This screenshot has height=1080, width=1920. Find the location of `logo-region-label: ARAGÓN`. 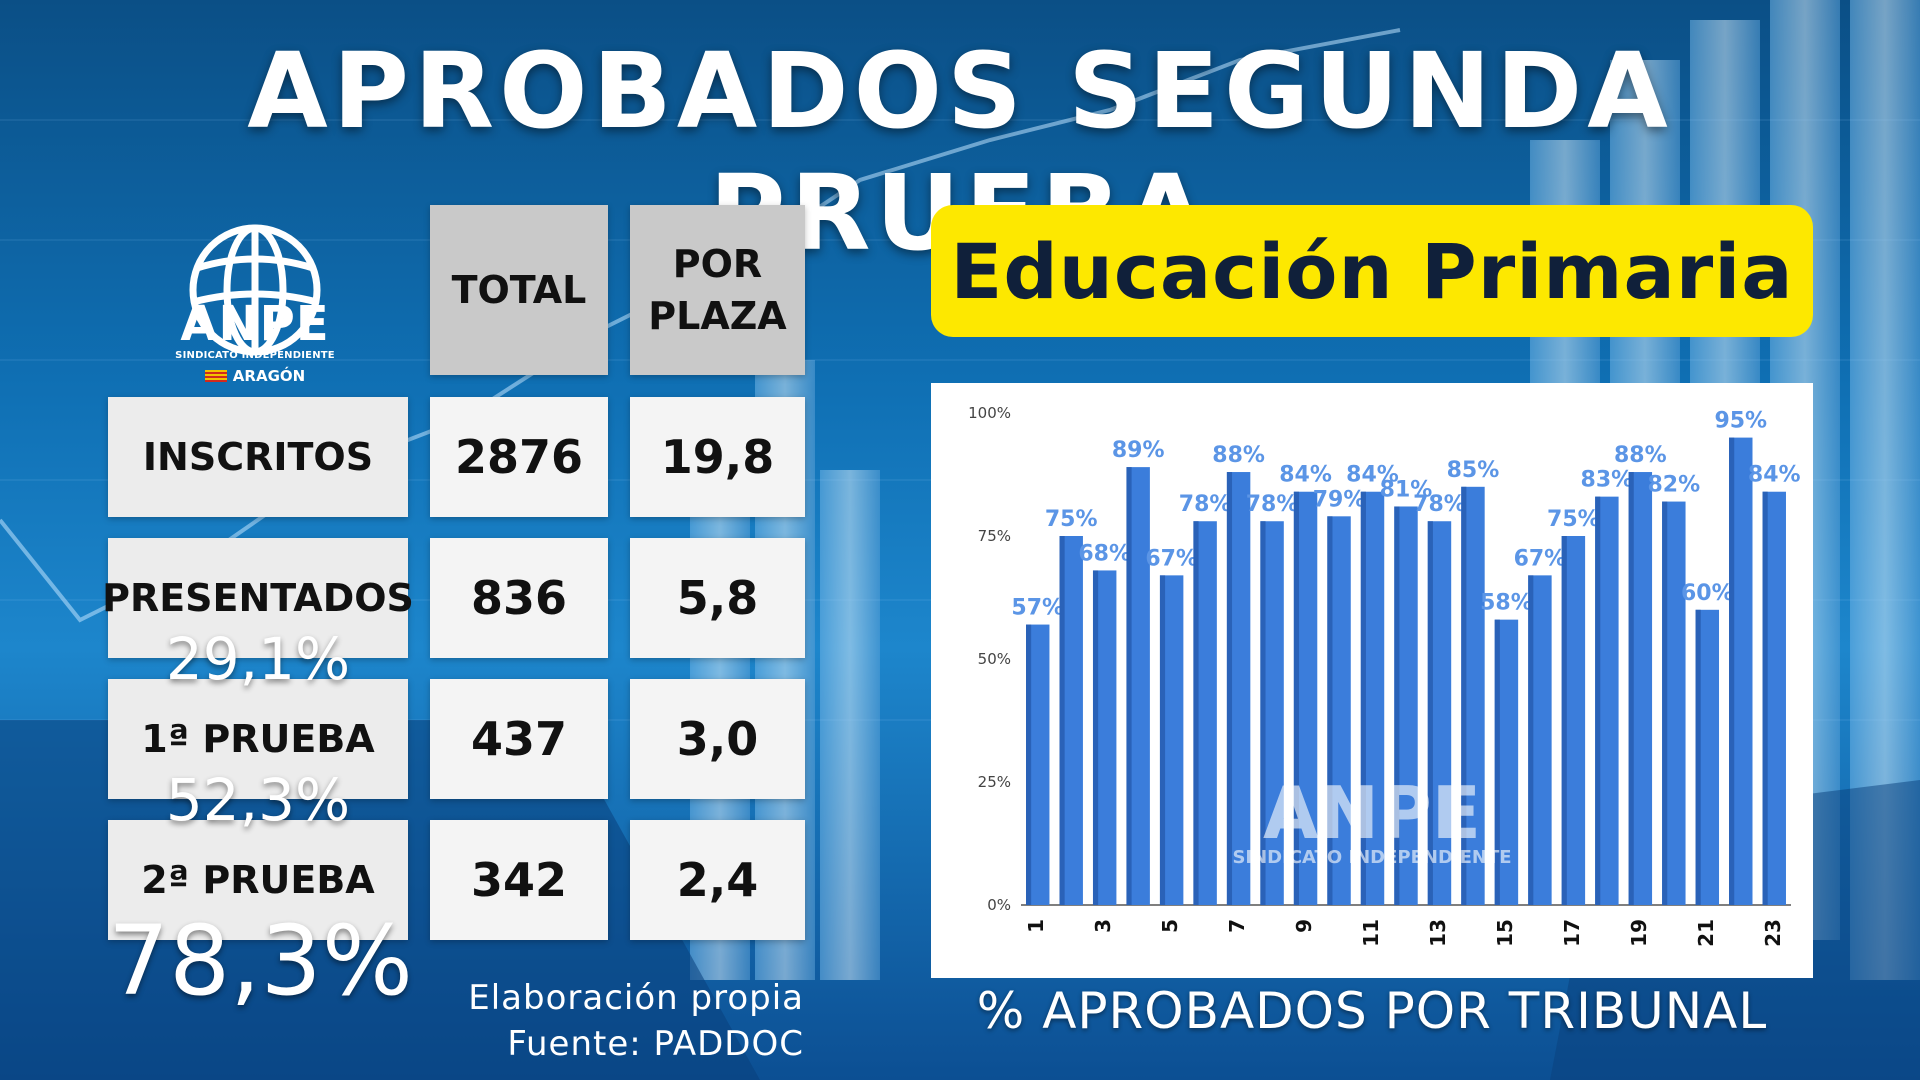

logo-region-label: ARAGÓN is located at coordinates (269, 376).